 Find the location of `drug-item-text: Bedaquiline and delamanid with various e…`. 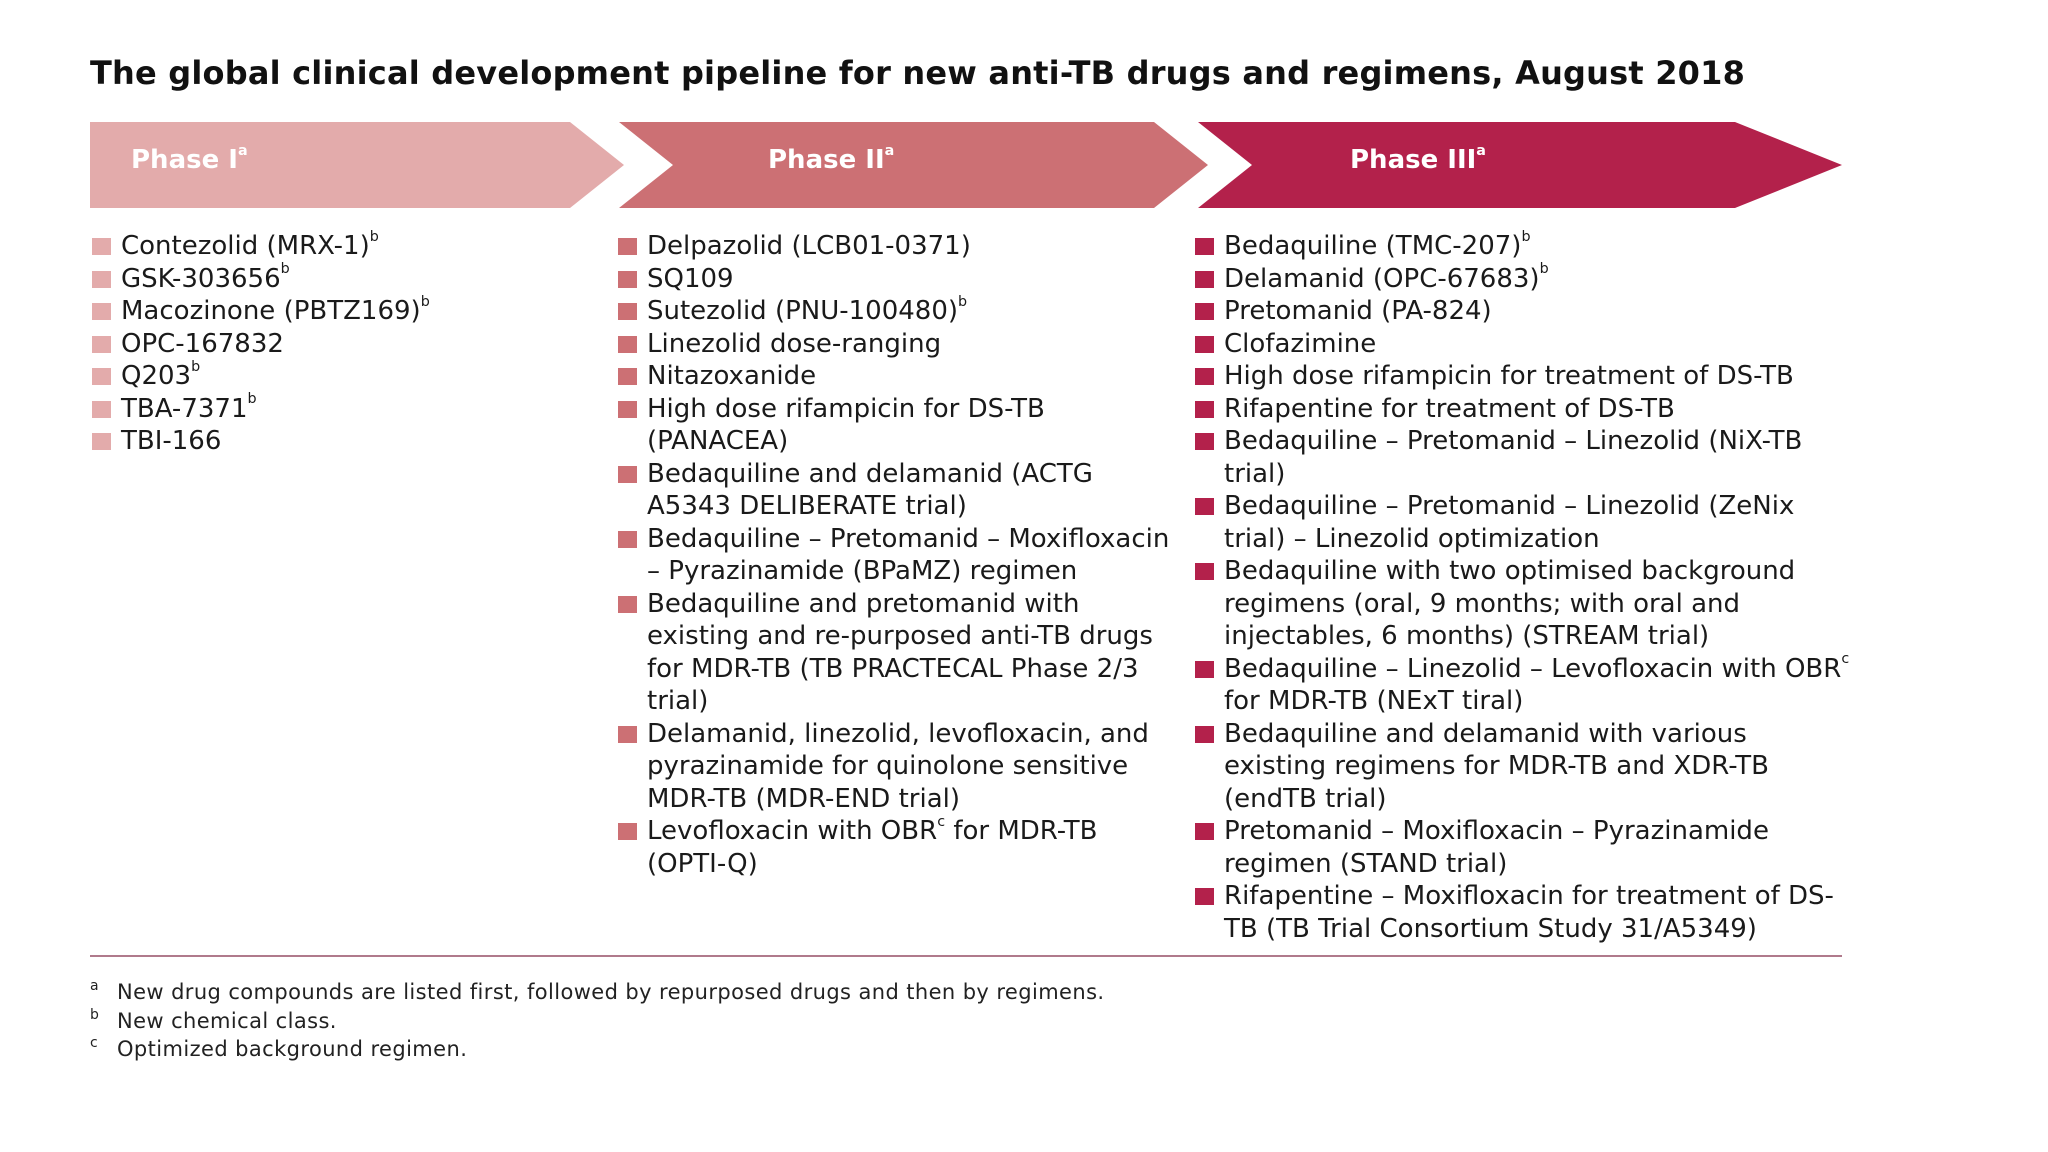

drug-item-text: Bedaquiline and delamanid with various e… is located at coordinates (1496, 766).